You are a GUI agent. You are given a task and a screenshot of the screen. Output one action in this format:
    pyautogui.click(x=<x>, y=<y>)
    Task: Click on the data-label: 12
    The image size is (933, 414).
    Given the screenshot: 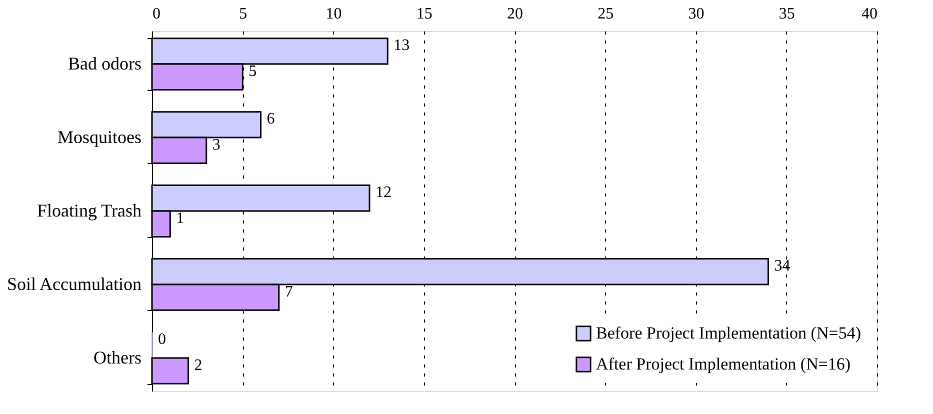 What is the action you would take?
    pyautogui.click(x=384, y=193)
    